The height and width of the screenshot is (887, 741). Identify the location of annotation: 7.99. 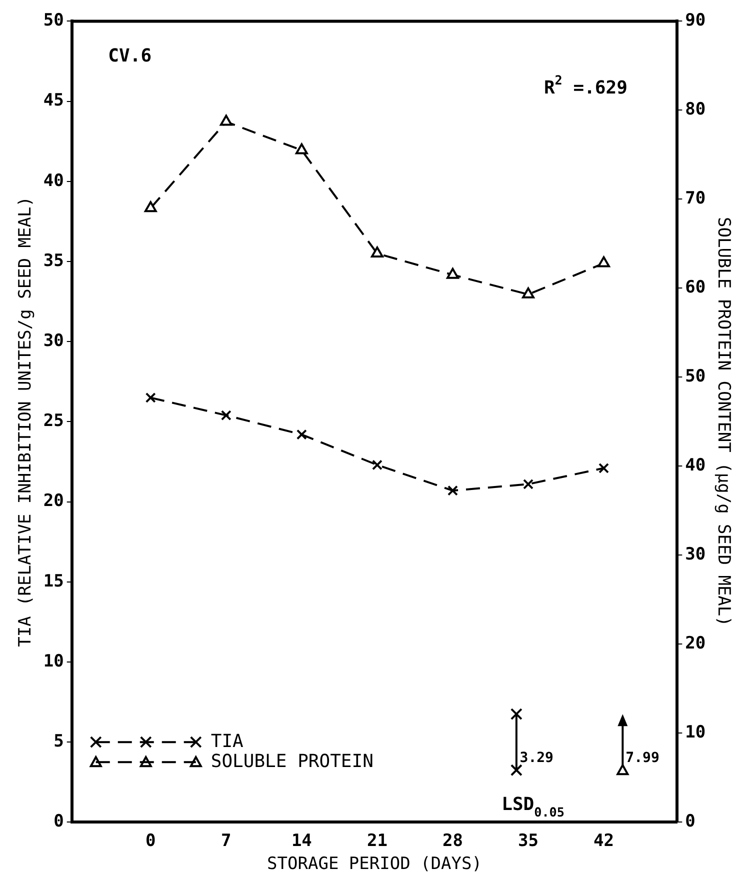
(643, 758).